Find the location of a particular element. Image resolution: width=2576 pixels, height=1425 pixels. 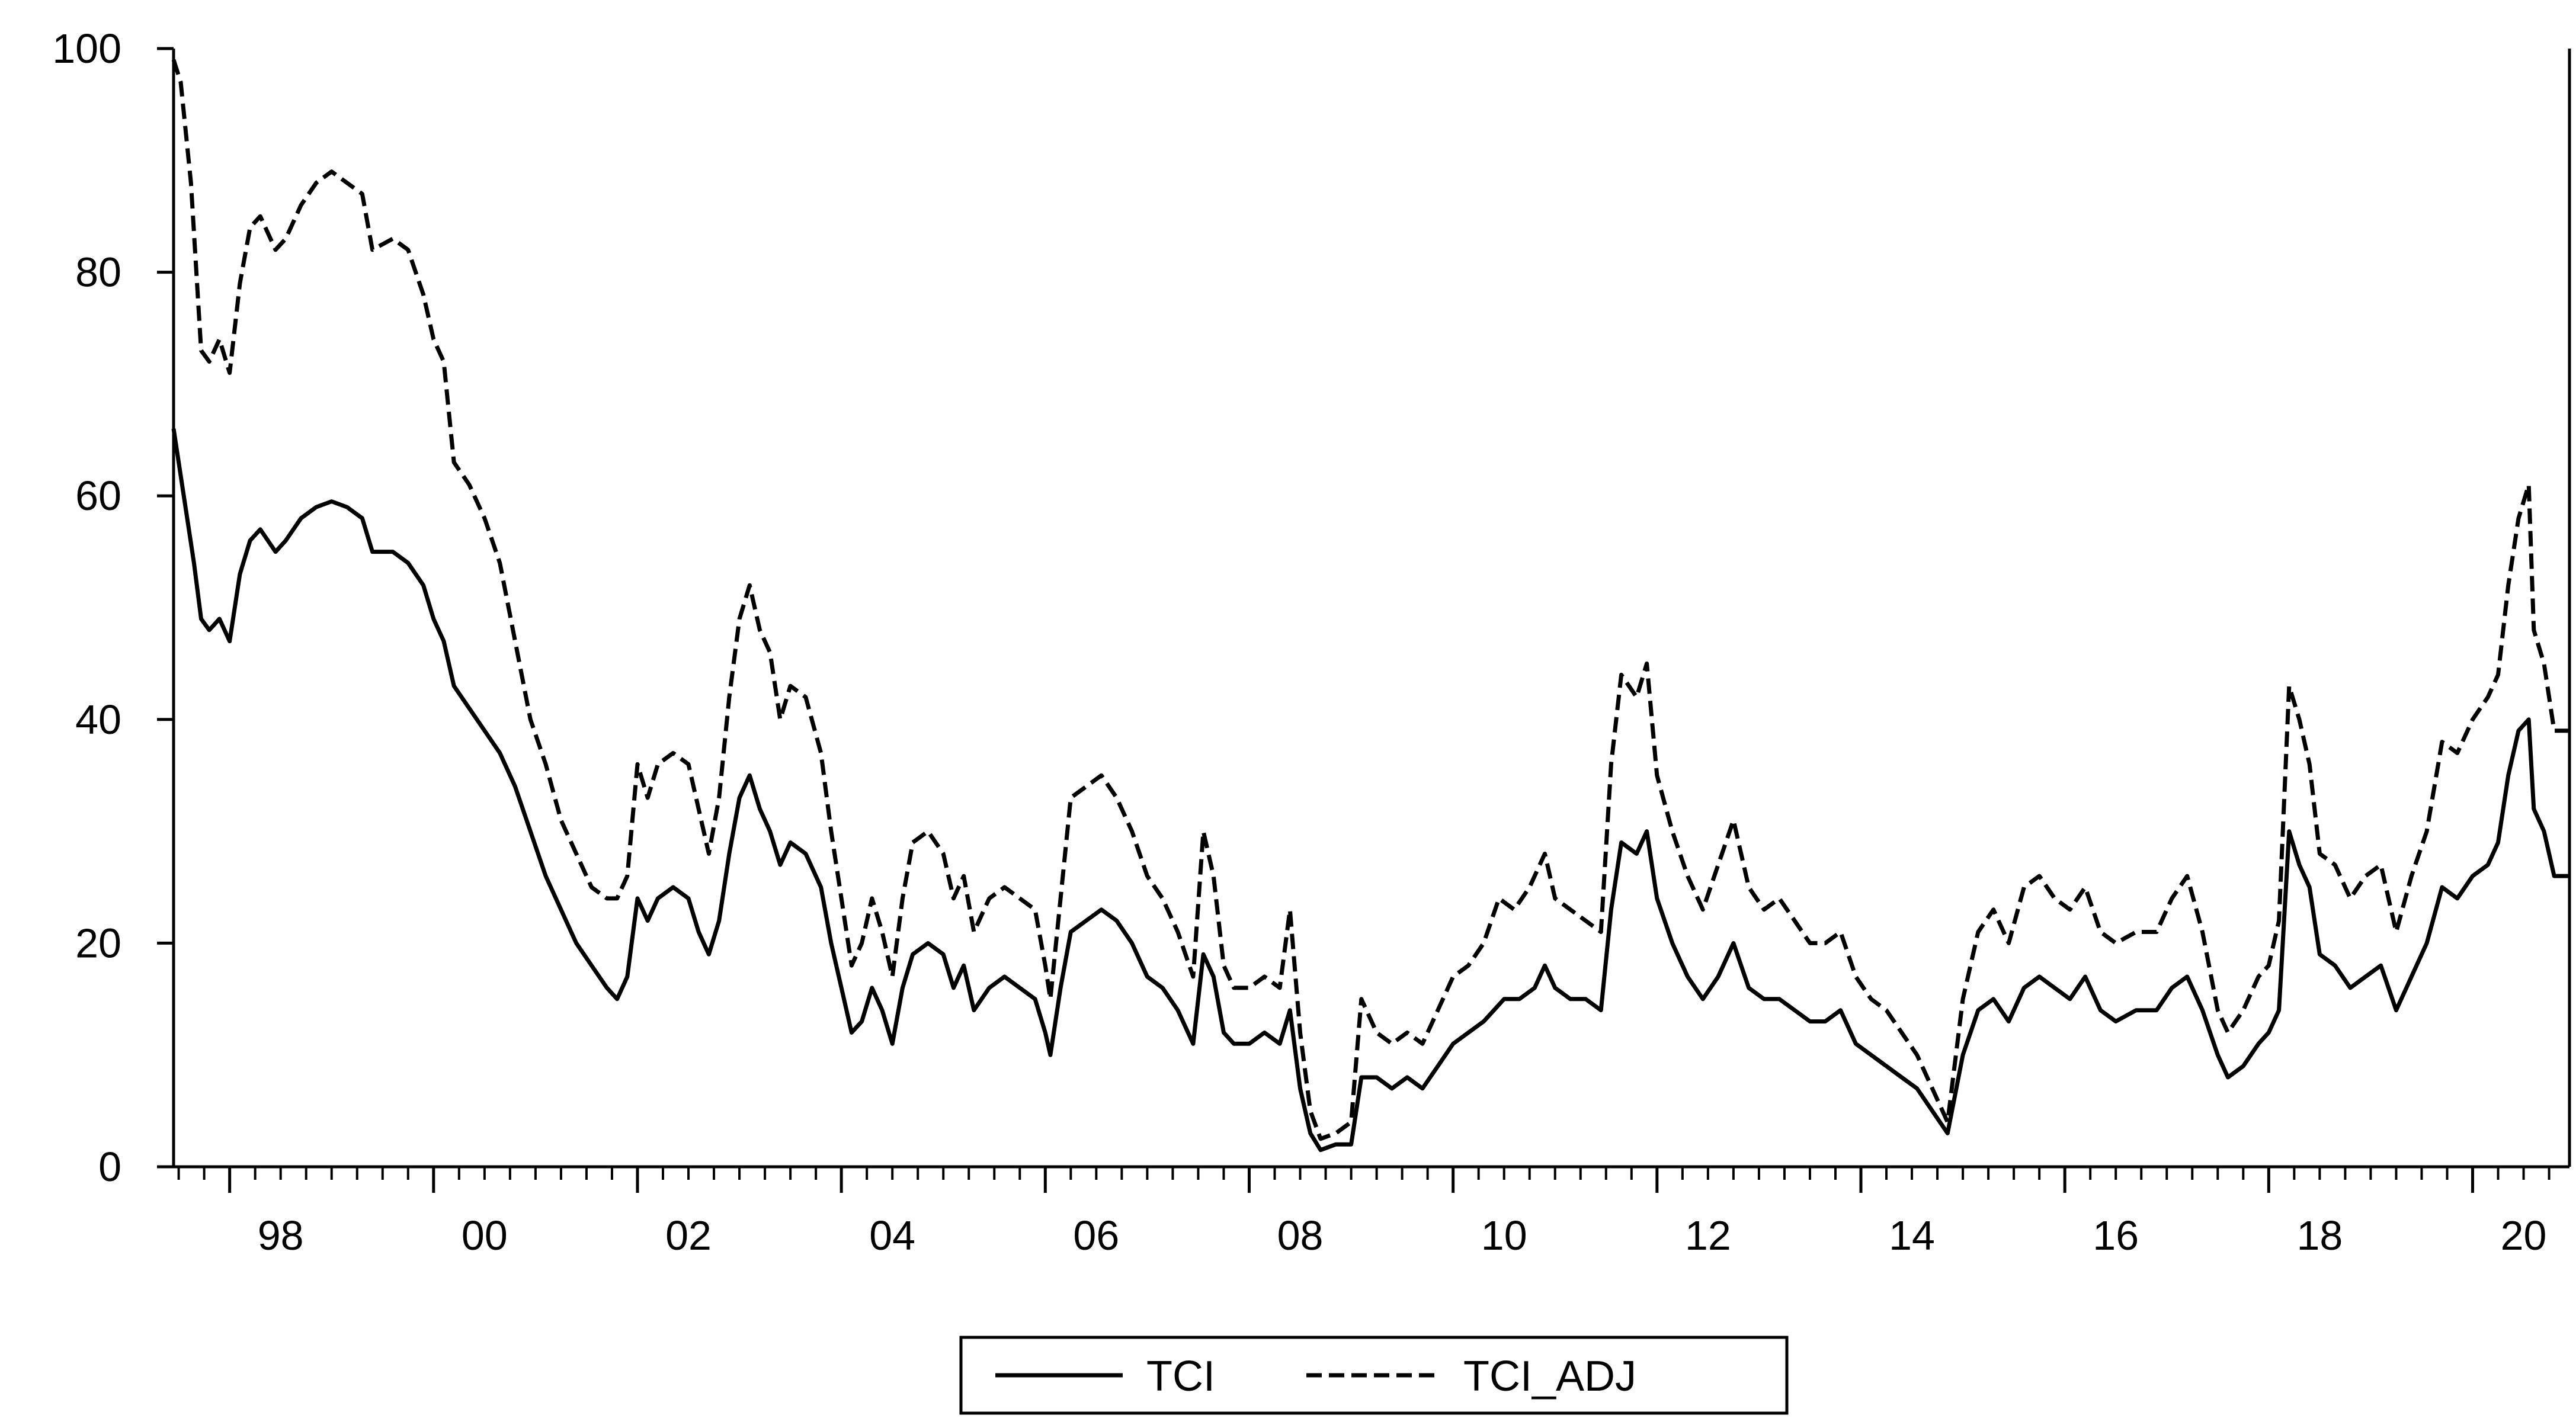

y-tick-label: 60 is located at coordinates (98, 496).